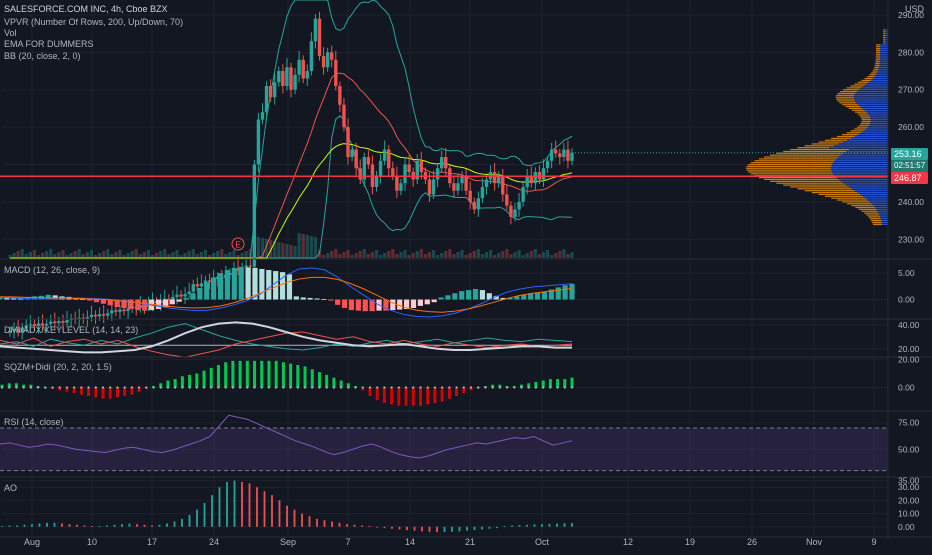 Image resolution: width=932 pixels, height=555 pixels. What do you see at coordinates (286, 292) in the screenshot?
I see `macd-line` at bounding box center [286, 292].